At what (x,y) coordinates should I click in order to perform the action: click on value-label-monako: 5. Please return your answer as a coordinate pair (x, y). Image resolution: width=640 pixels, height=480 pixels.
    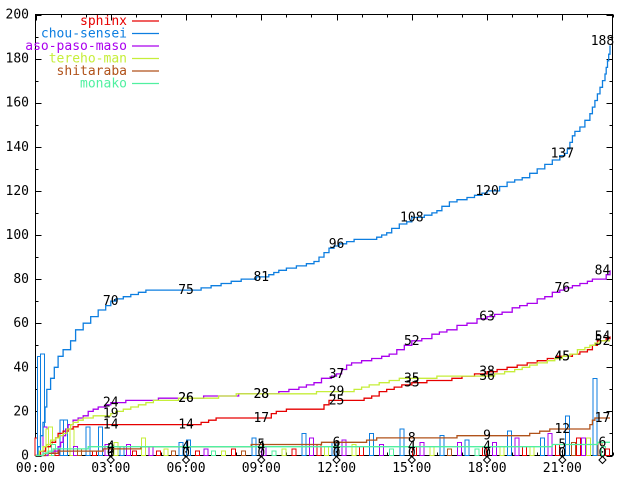
    Looking at the image, I should click on (562, 444).